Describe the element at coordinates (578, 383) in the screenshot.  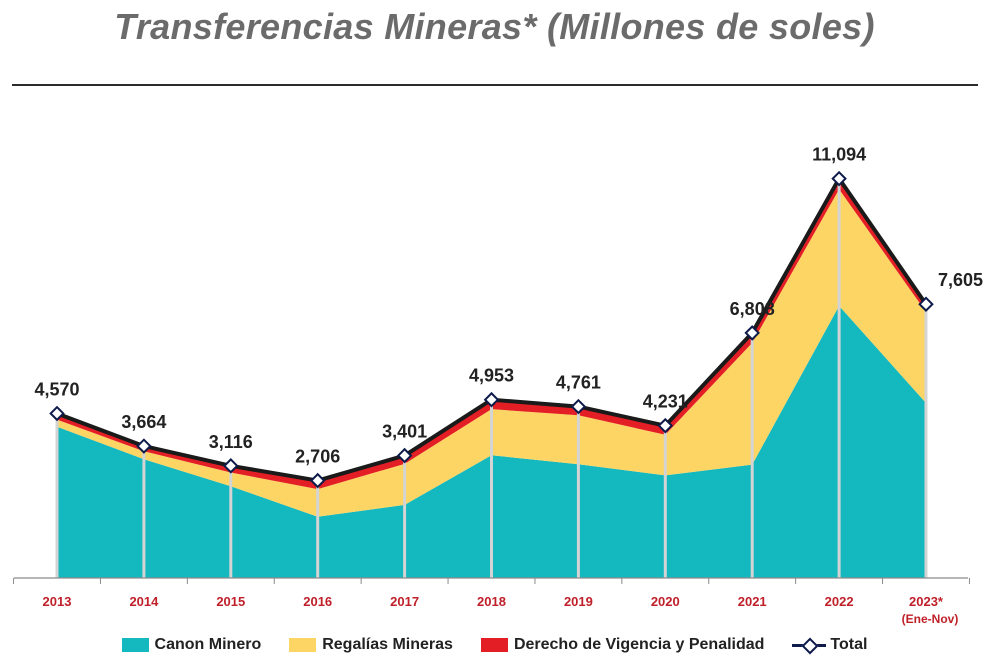
I see `data-label: 4,761` at that location.